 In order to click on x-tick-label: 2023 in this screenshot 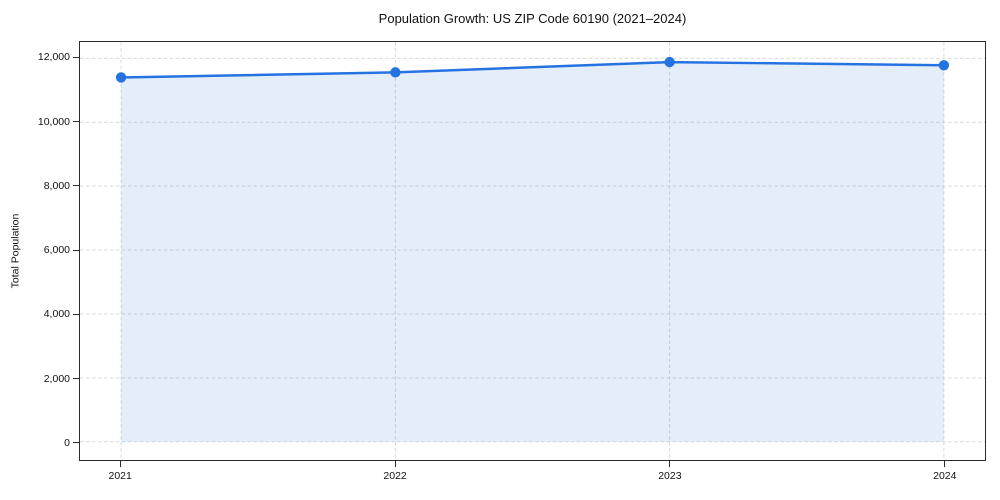, I will do `click(670, 476)`.